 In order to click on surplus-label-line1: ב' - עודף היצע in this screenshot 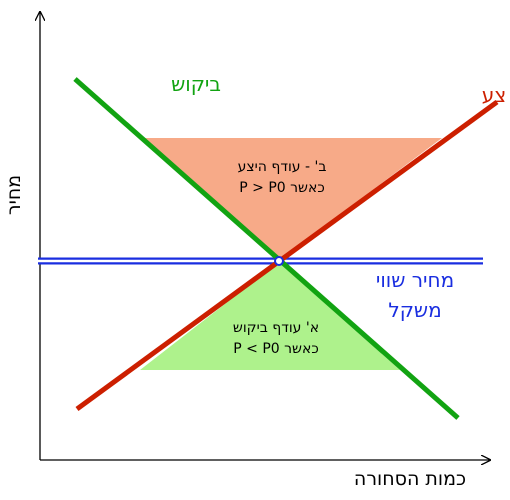, I will do `click(282, 167)`.